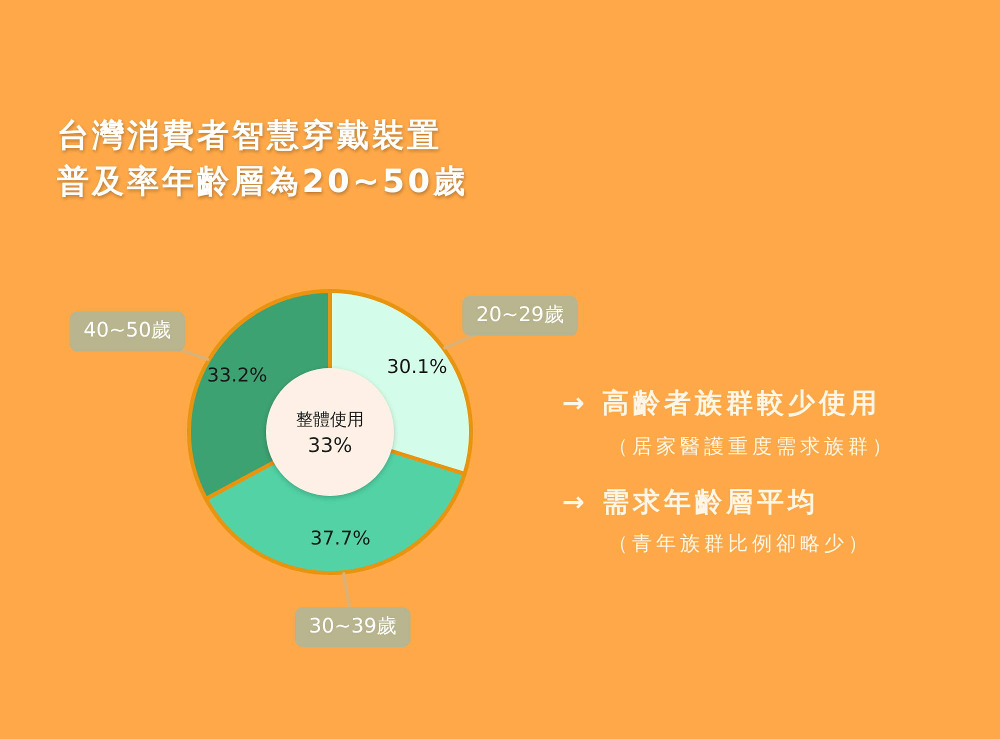 The height and width of the screenshot is (739, 1000). Describe the element at coordinates (263, 158) in the screenshot. I see `chart-title: 台灣消費者智慧穿戴裝置普及率年齡層為20~50歲` at that location.